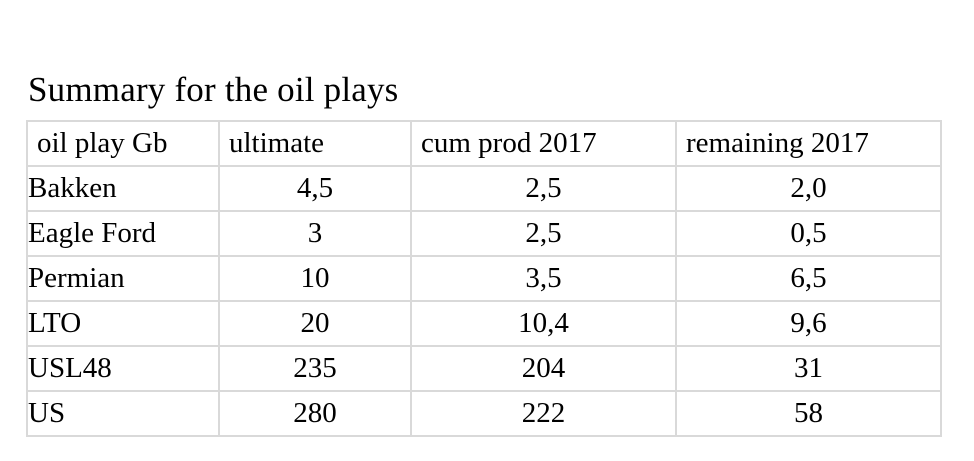  I want to click on value-cell: 0,5, so click(808, 233).